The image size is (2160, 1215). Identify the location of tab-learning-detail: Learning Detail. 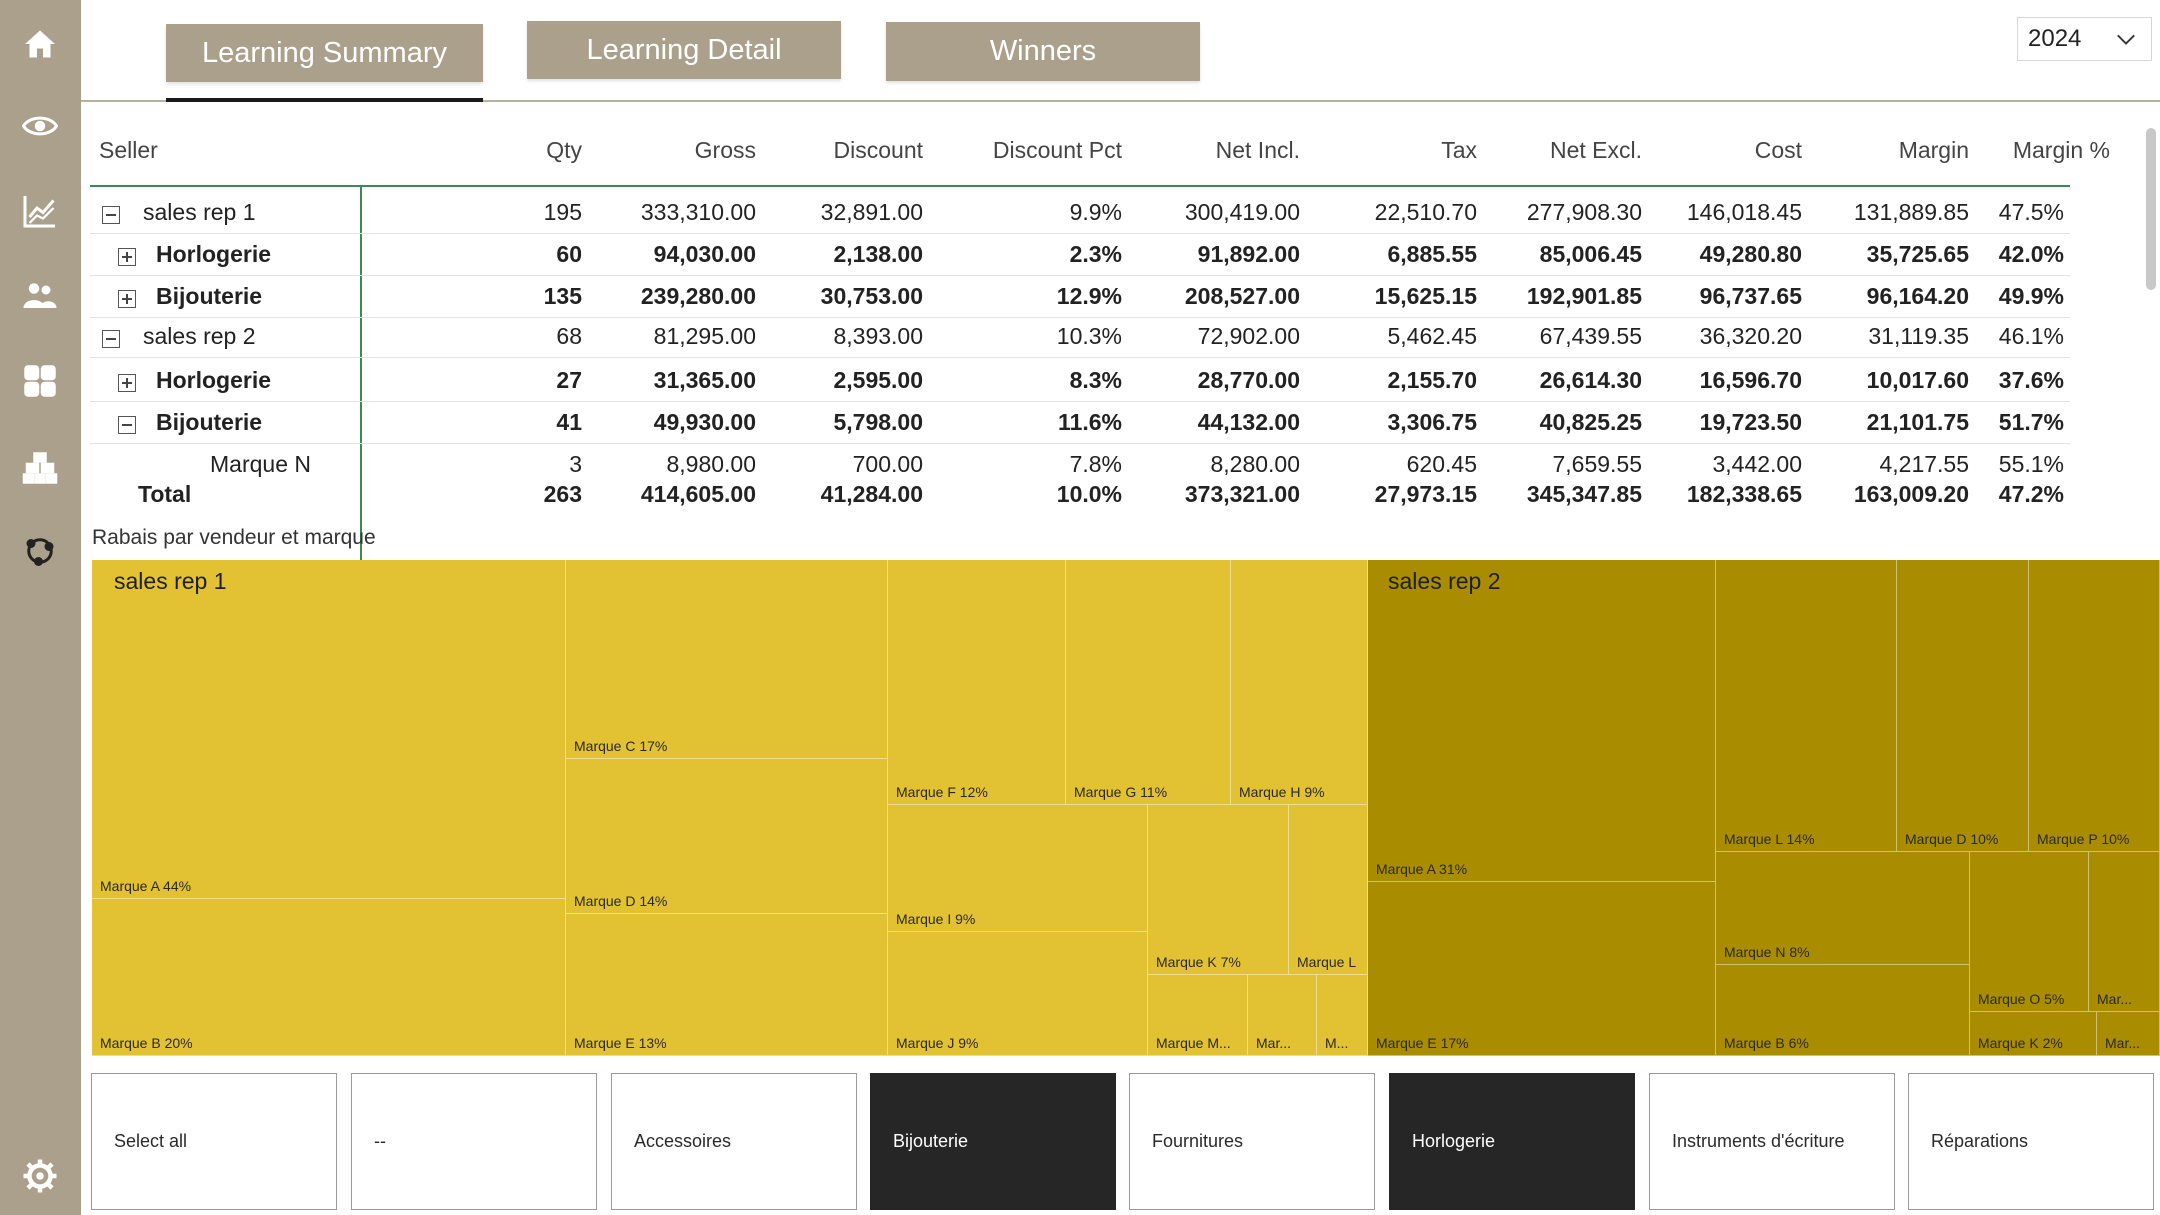
(684, 50).